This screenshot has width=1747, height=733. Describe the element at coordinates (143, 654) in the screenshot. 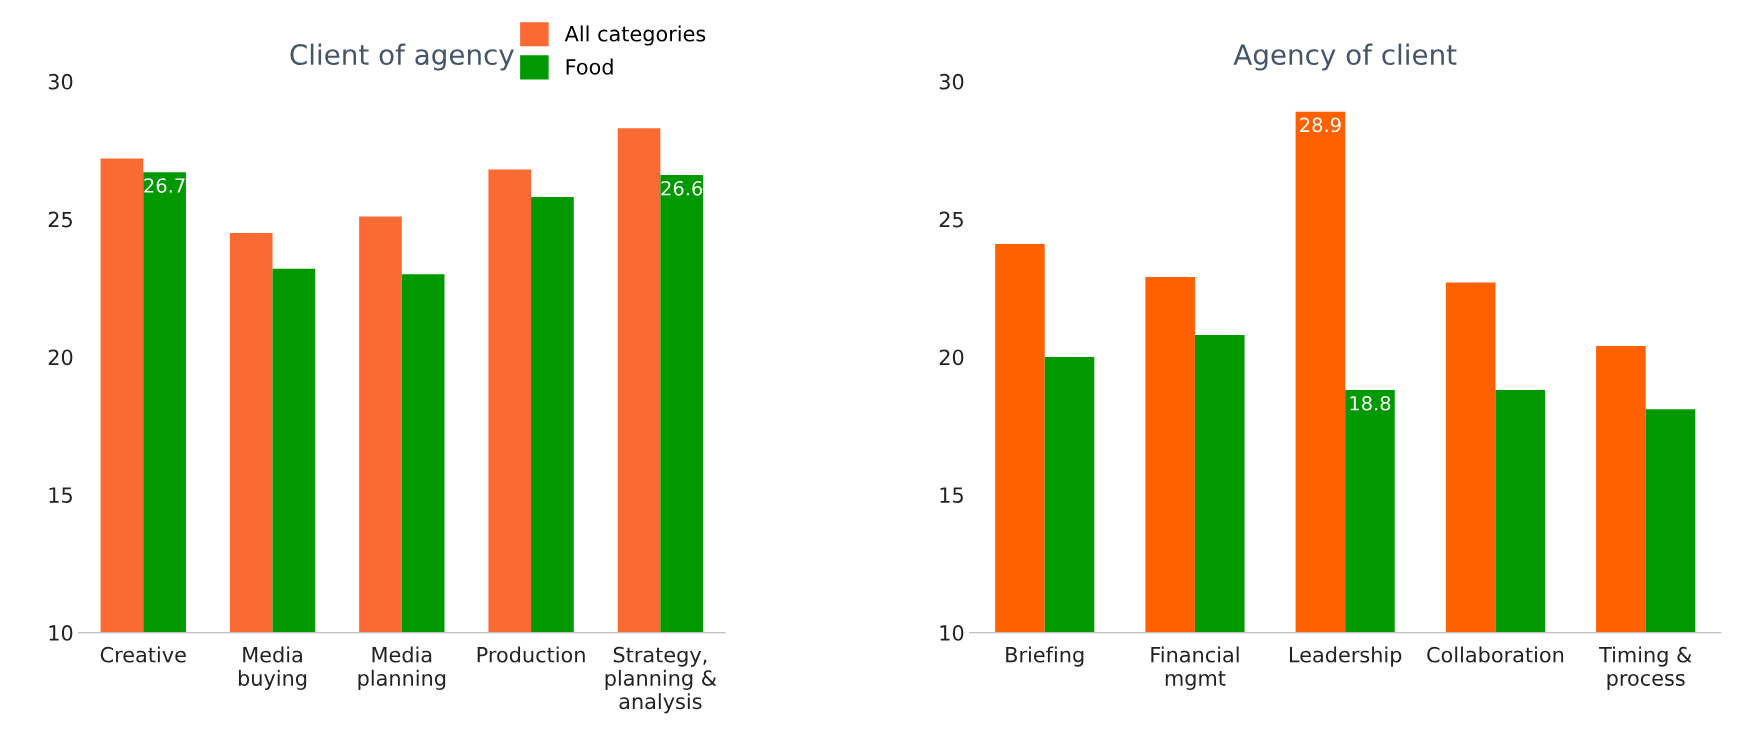

I see `x-tick-label: Creative` at that location.